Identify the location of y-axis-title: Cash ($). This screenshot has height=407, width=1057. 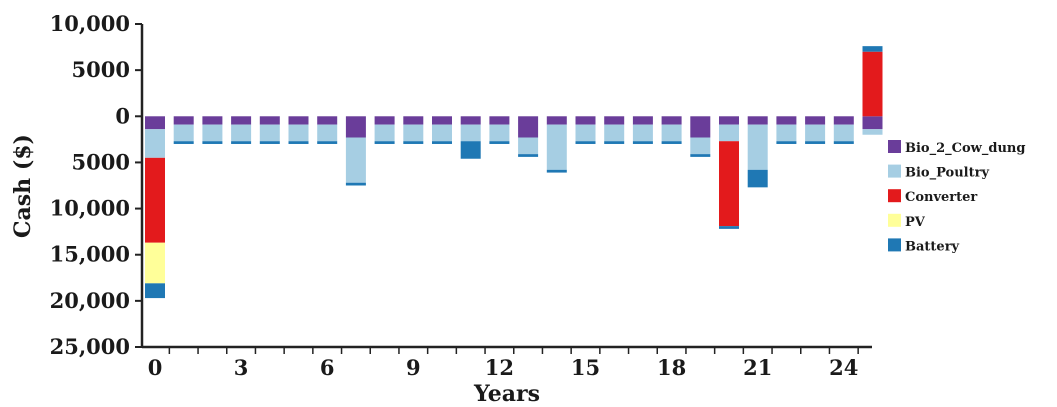
(23, 186).